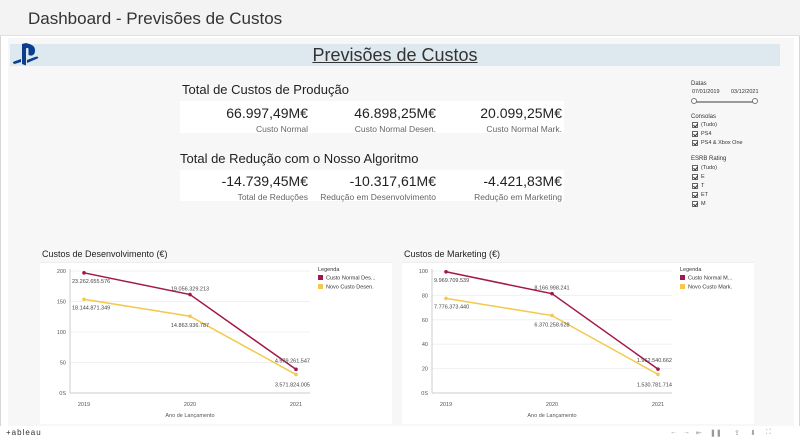  I want to click on kpi-label: Custo Normal, so click(282, 129).